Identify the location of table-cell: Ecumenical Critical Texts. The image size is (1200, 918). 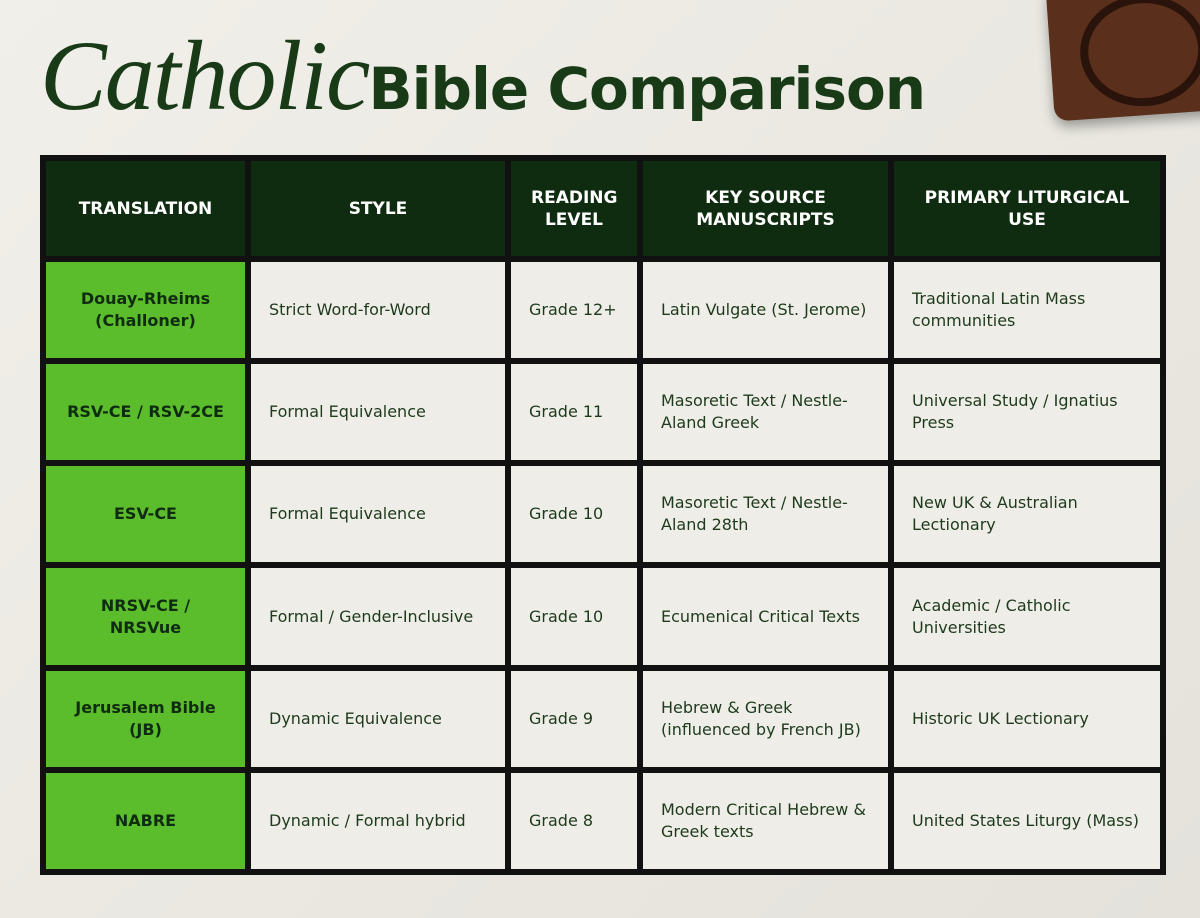
(765, 616).